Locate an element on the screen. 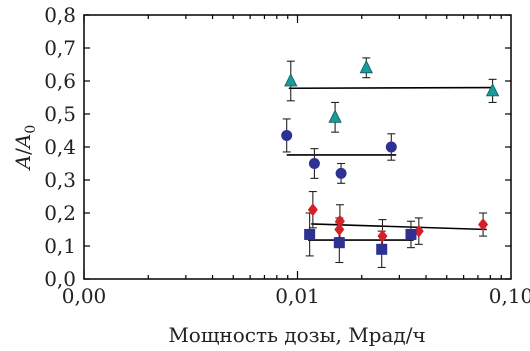 The image size is (530, 351). y-axis-title-denominator: A is located at coordinates (23, 142).